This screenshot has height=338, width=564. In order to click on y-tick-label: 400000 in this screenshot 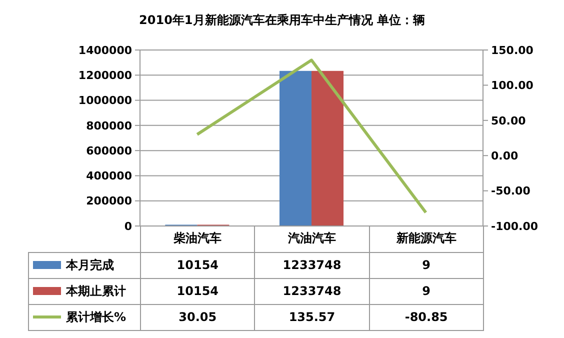, I will do `click(109, 176)`.